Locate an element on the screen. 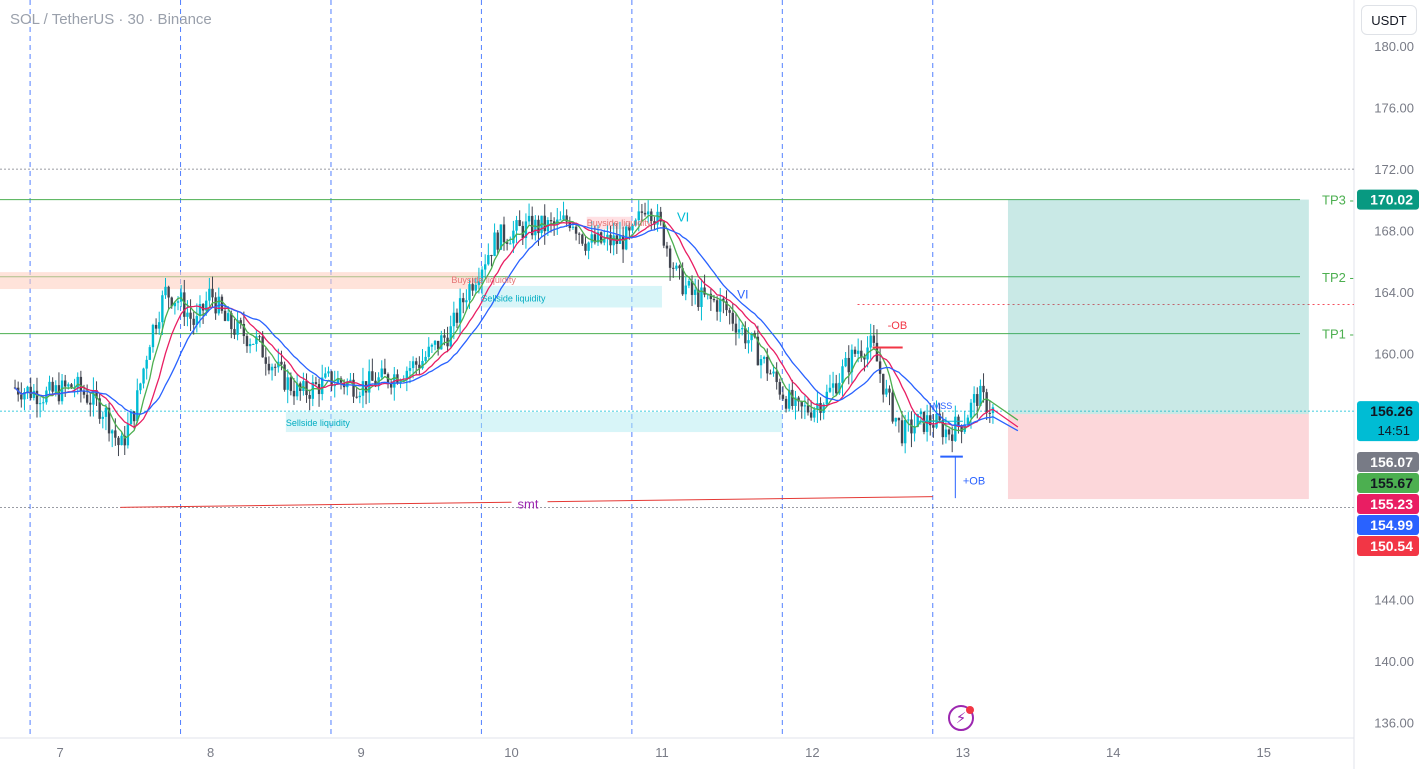 Image resolution: width=1423 pixels, height=769 pixels. vi-label: VI is located at coordinates (683, 216).